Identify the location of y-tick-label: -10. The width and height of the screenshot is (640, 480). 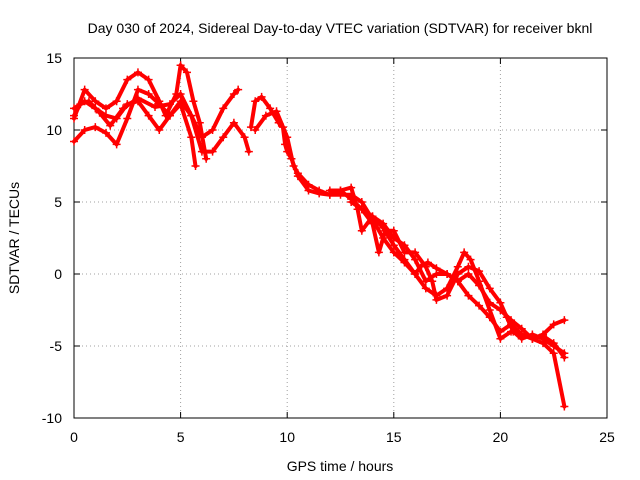
(52, 418).